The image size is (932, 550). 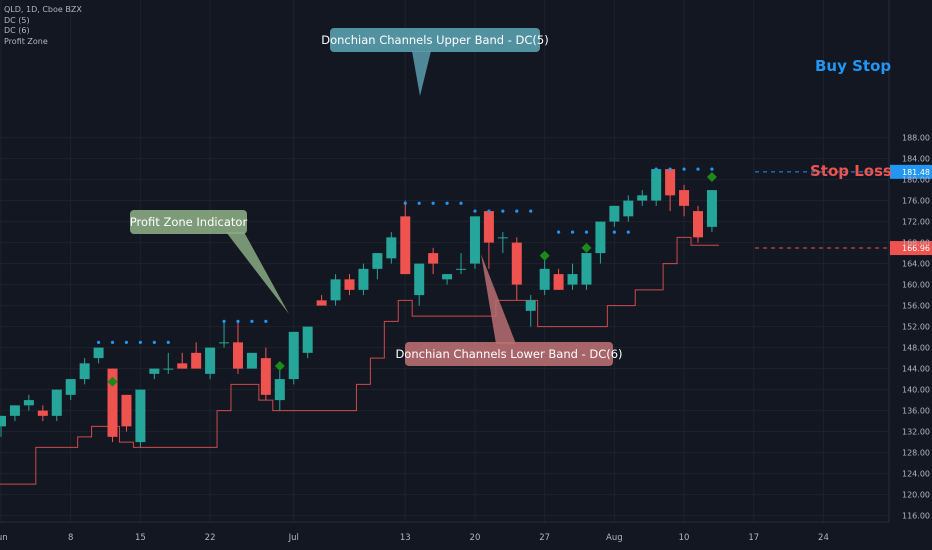 What do you see at coordinates (916, 516) in the screenshot?
I see `y-tick-label: 116.00` at bounding box center [916, 516].